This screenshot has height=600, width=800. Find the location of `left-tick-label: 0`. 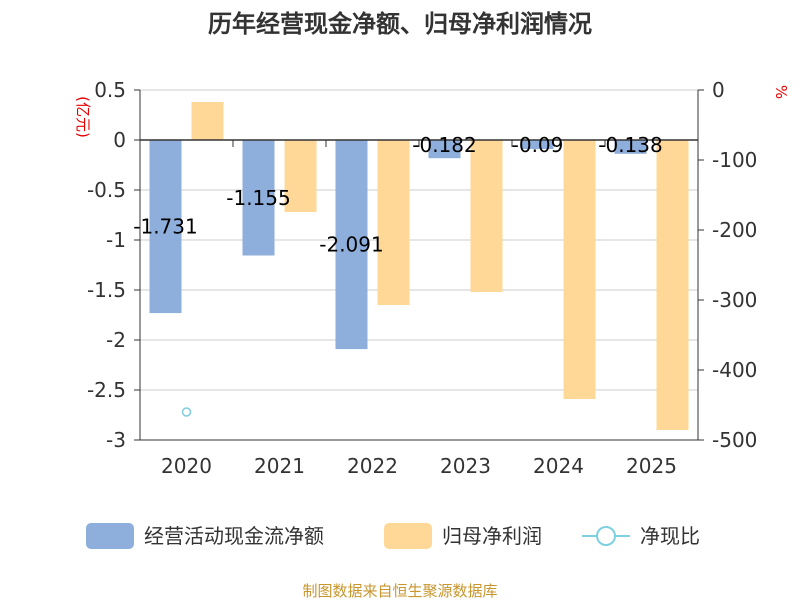

left-tick-label: 0 is located at coordinates (119, 140).